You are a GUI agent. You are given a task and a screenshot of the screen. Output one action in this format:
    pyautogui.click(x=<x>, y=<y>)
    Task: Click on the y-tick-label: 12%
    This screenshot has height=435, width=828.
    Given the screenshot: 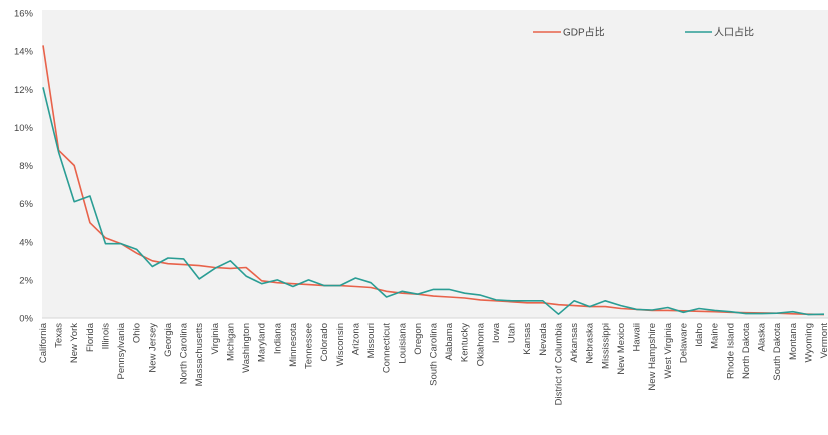 What is the action you would take?
    pyautogui.click(x=24, y=90)
    